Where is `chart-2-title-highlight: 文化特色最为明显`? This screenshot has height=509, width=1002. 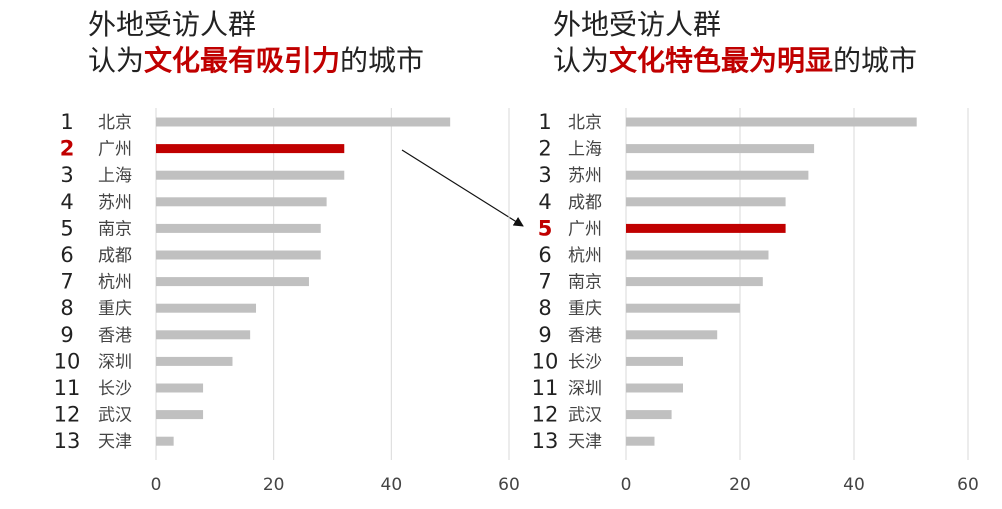 chart-2-title-highlight: 文化特色最为明显 is located at coordinates (721, 60).